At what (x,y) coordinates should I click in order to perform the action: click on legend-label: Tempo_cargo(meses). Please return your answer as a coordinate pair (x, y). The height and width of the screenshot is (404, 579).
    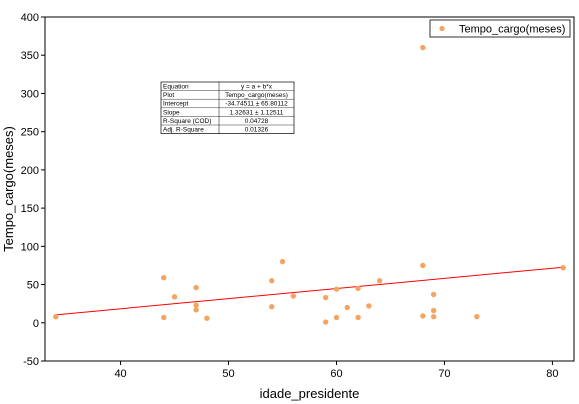
    Looking at the image, I should click on (512, 30).